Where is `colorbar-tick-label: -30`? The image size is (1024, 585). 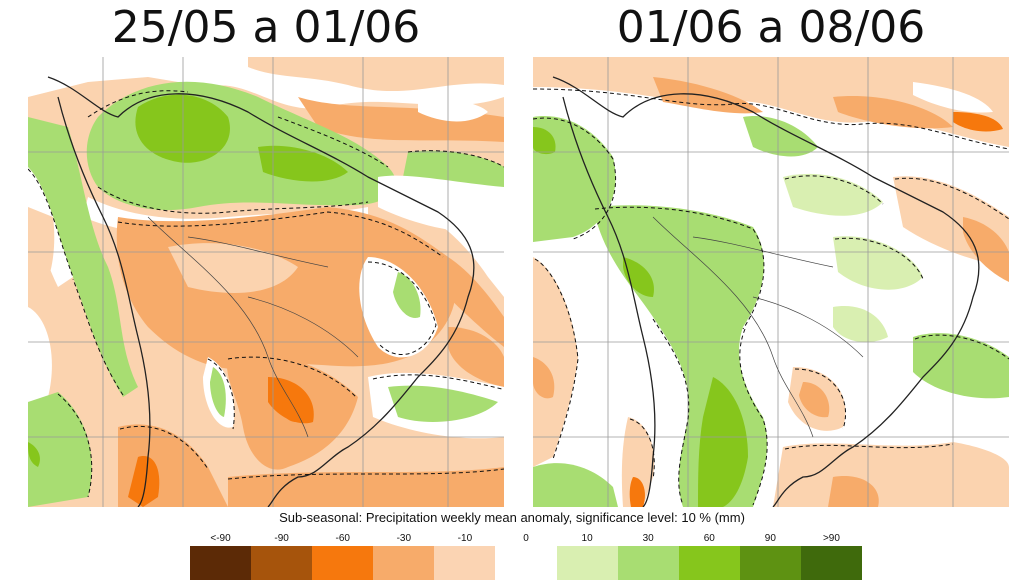
colorbar-tick-label: -30 is located at coordinates (404, 538).